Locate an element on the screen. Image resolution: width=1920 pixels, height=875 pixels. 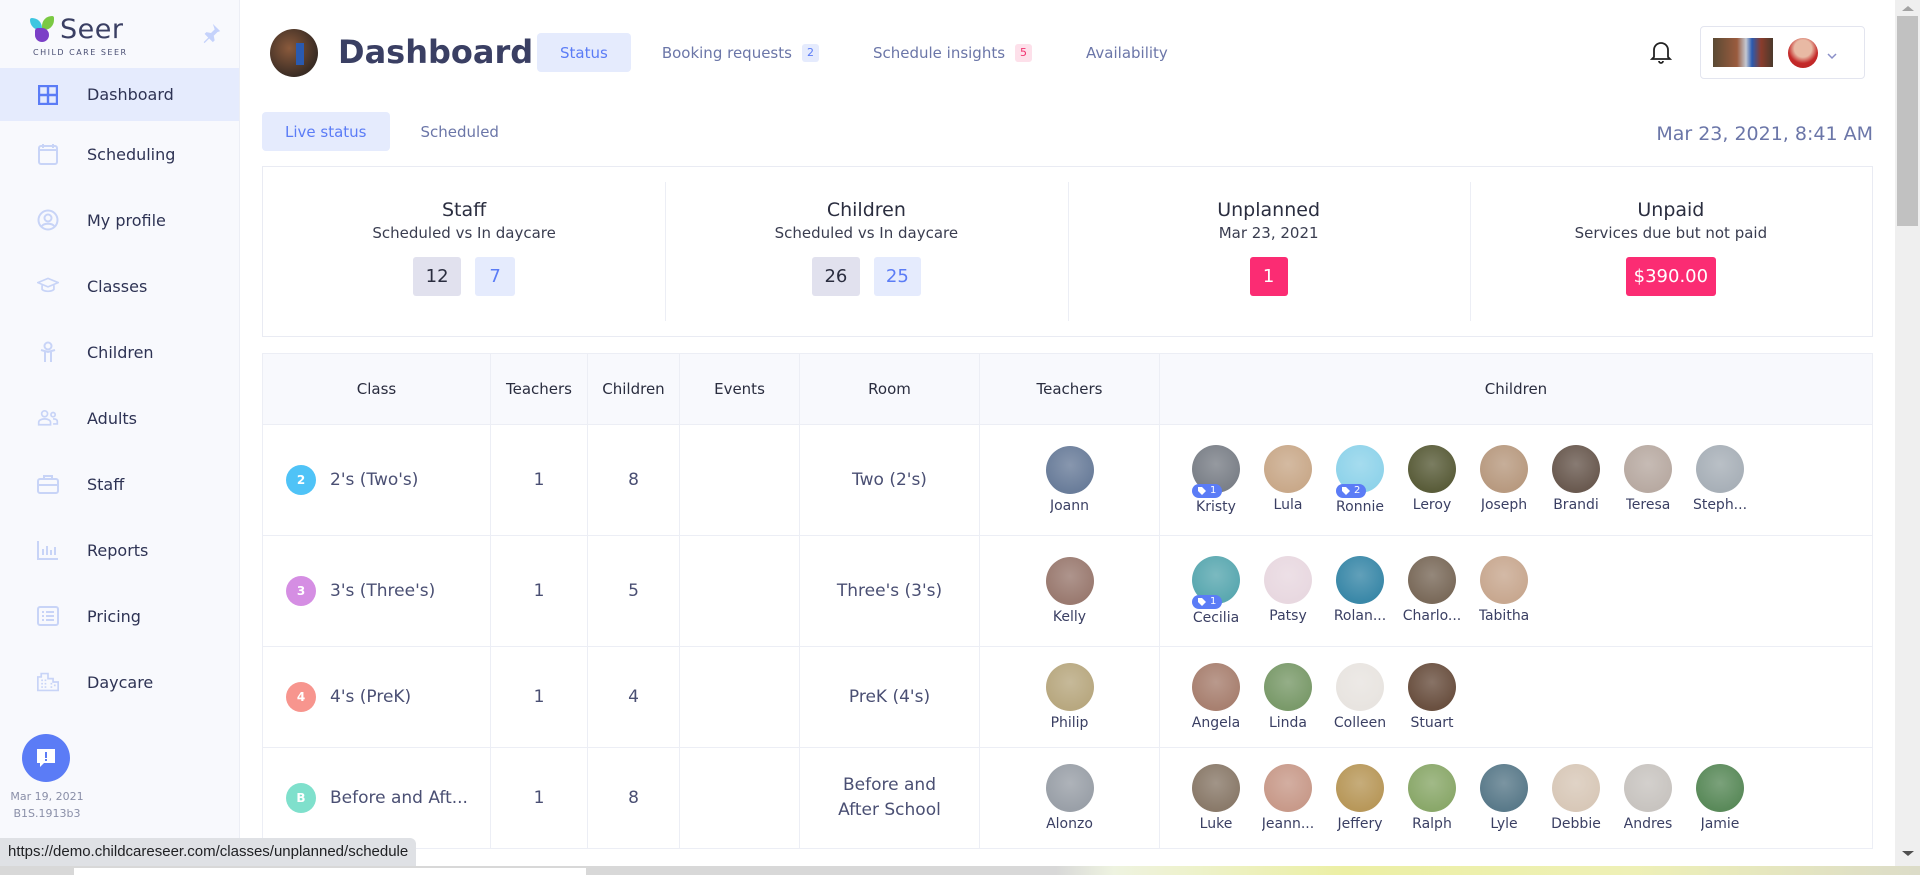
person-avatar: Alonzo is located at coordinates (1070, 798).